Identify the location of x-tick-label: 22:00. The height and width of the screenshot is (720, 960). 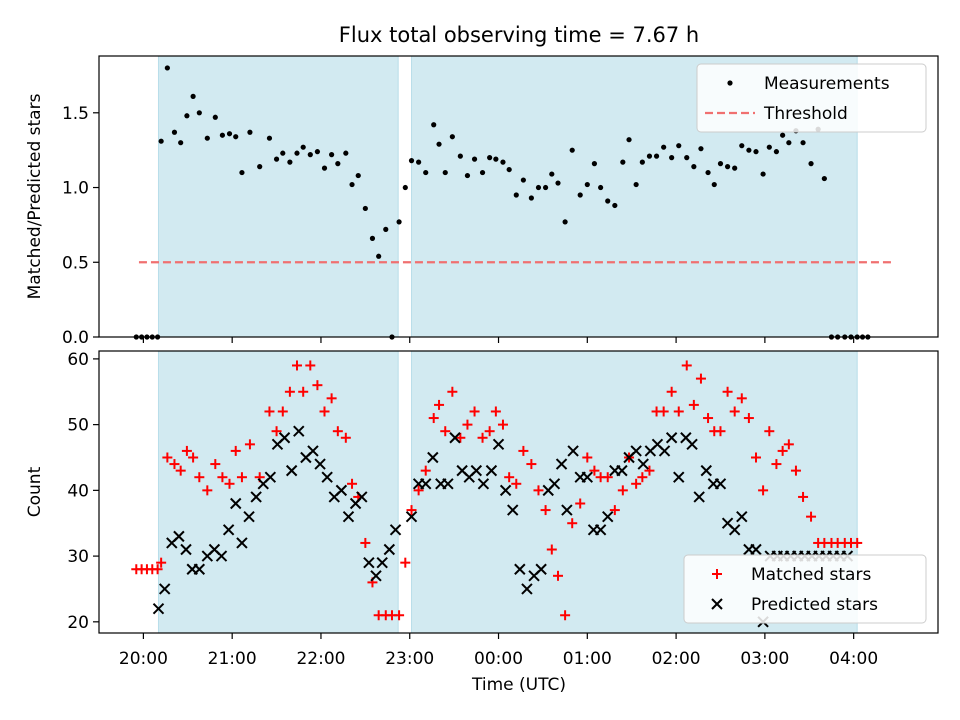
(320, 659).